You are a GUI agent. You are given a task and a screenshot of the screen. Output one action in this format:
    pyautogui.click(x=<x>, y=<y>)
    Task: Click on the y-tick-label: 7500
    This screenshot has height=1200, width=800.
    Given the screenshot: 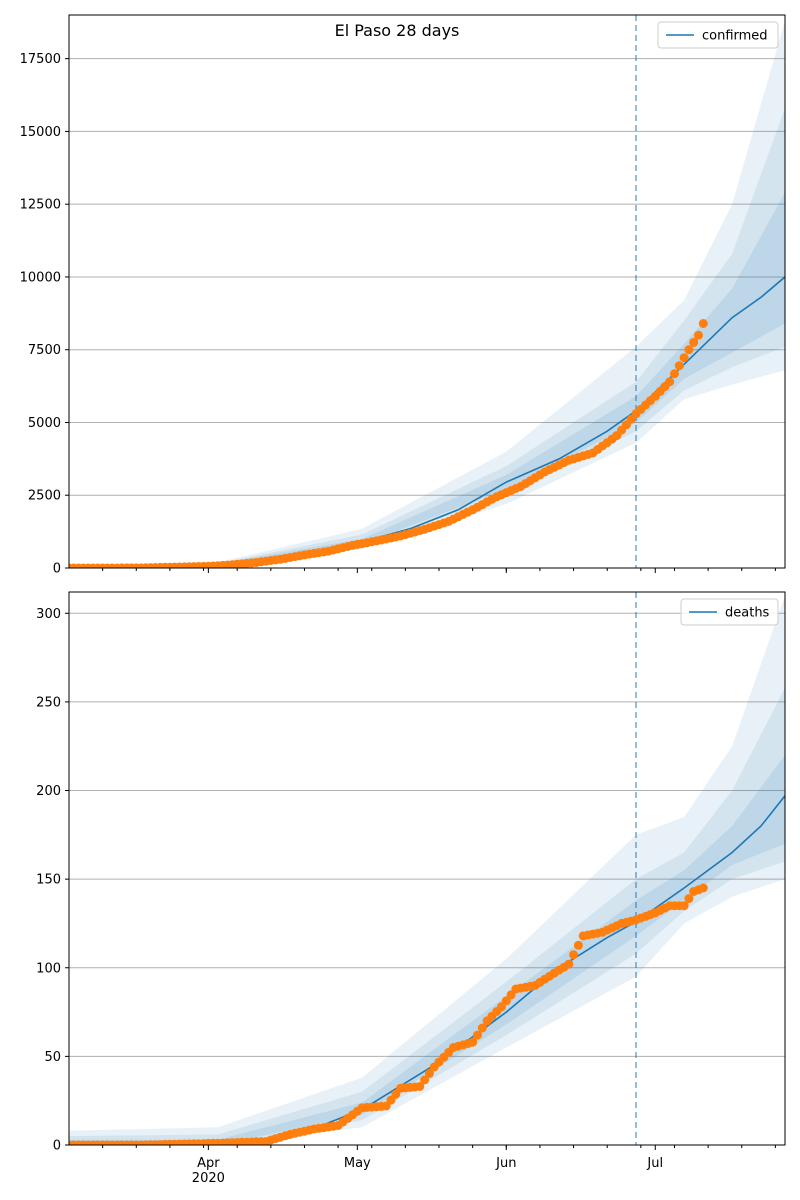 What is the action you would take?
    pyautogui.click(x=44, y=350)
    